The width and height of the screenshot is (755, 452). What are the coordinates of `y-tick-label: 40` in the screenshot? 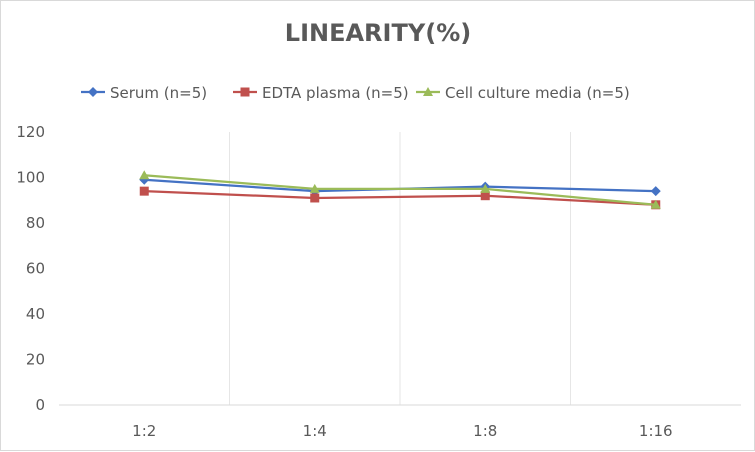 It's located at (35, 314).